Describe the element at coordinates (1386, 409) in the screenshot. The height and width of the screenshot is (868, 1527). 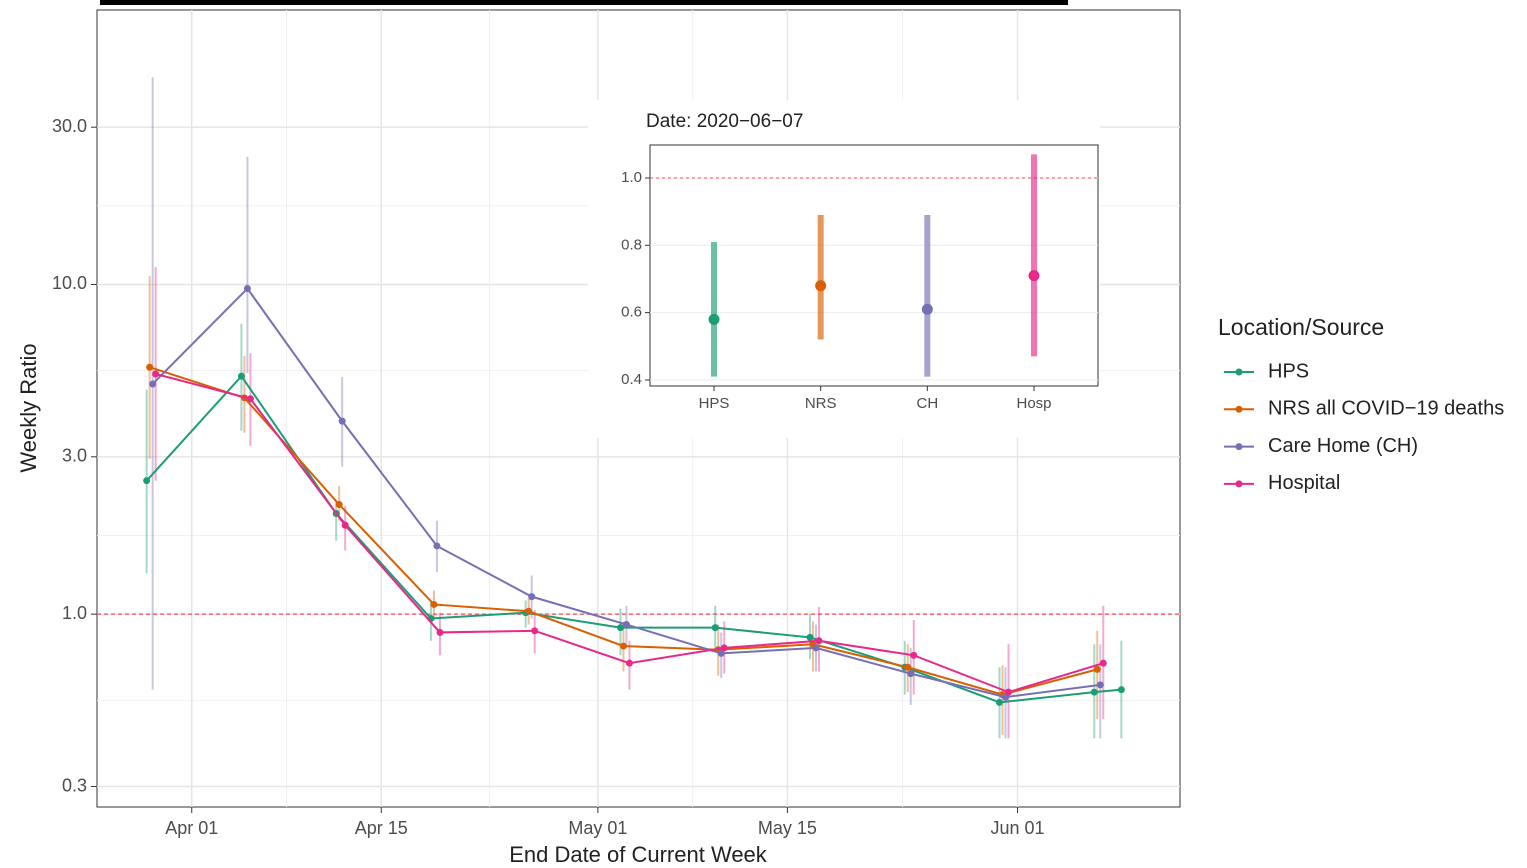
I see `legend-label: NRS all COVID−19 deaths` at that location.